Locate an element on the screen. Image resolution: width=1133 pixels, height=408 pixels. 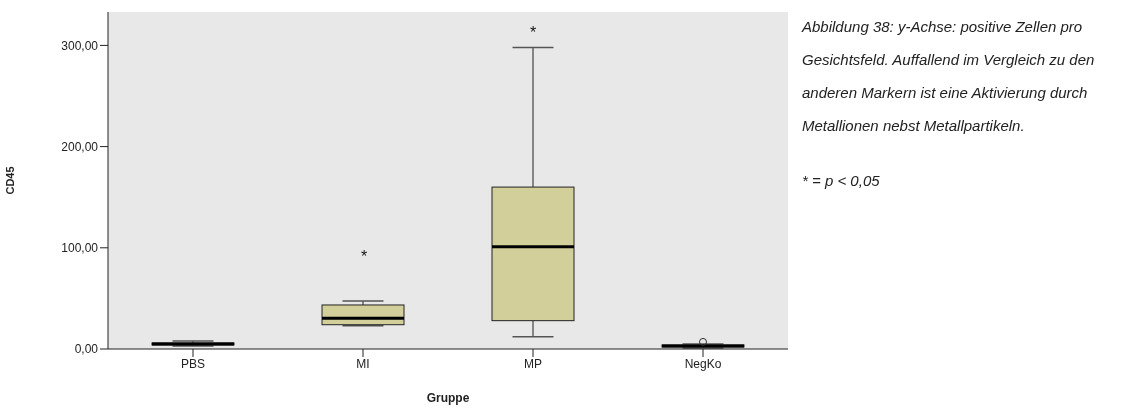
y-tick-label: 300,00 is located at coordinates (80, 45).